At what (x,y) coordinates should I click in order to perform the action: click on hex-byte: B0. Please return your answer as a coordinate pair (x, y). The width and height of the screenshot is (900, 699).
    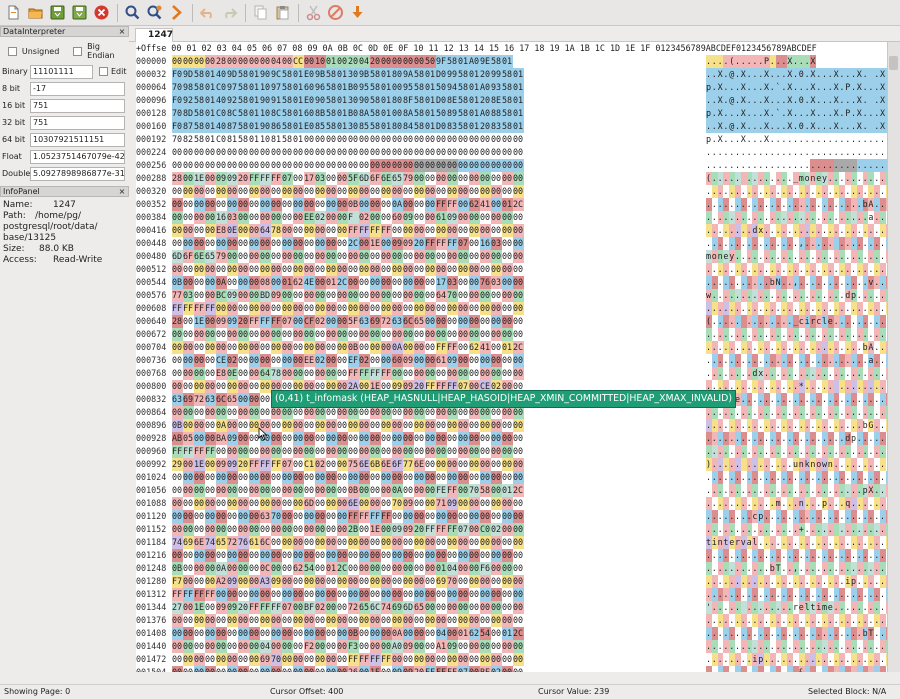
    Looking at the image, I should click on (353, 113).